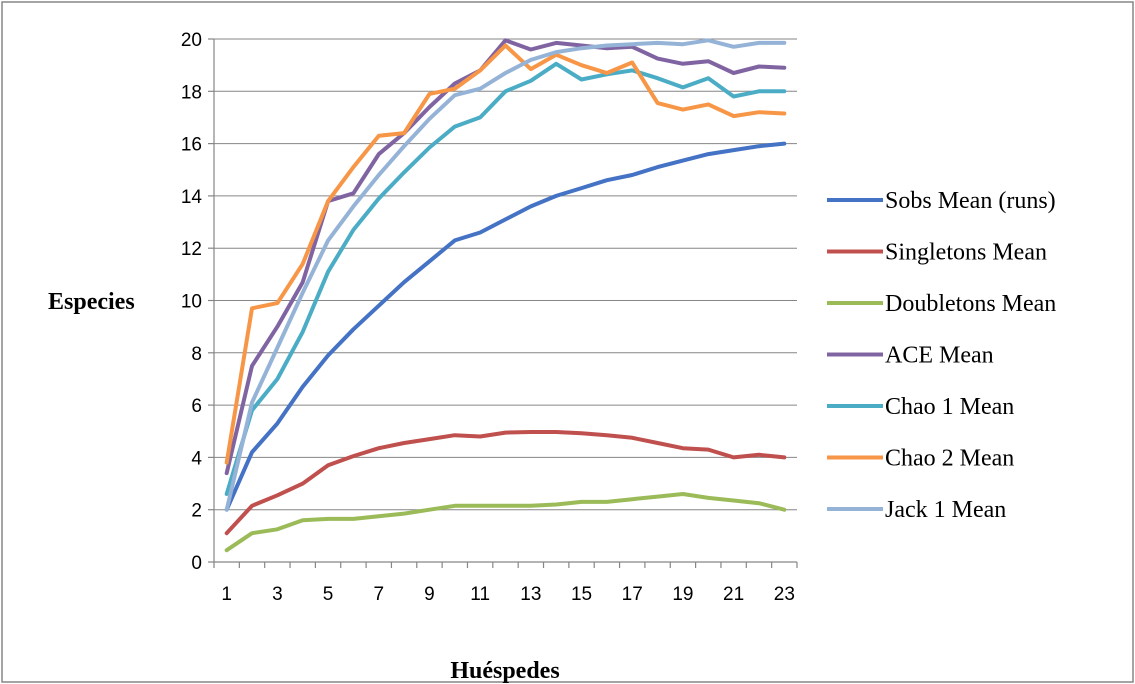 This screenshot has width=1135, height=684. Describe the element at coordinates (328, 594) in the screenshot. I see `x-tick-label: 5` at that location.